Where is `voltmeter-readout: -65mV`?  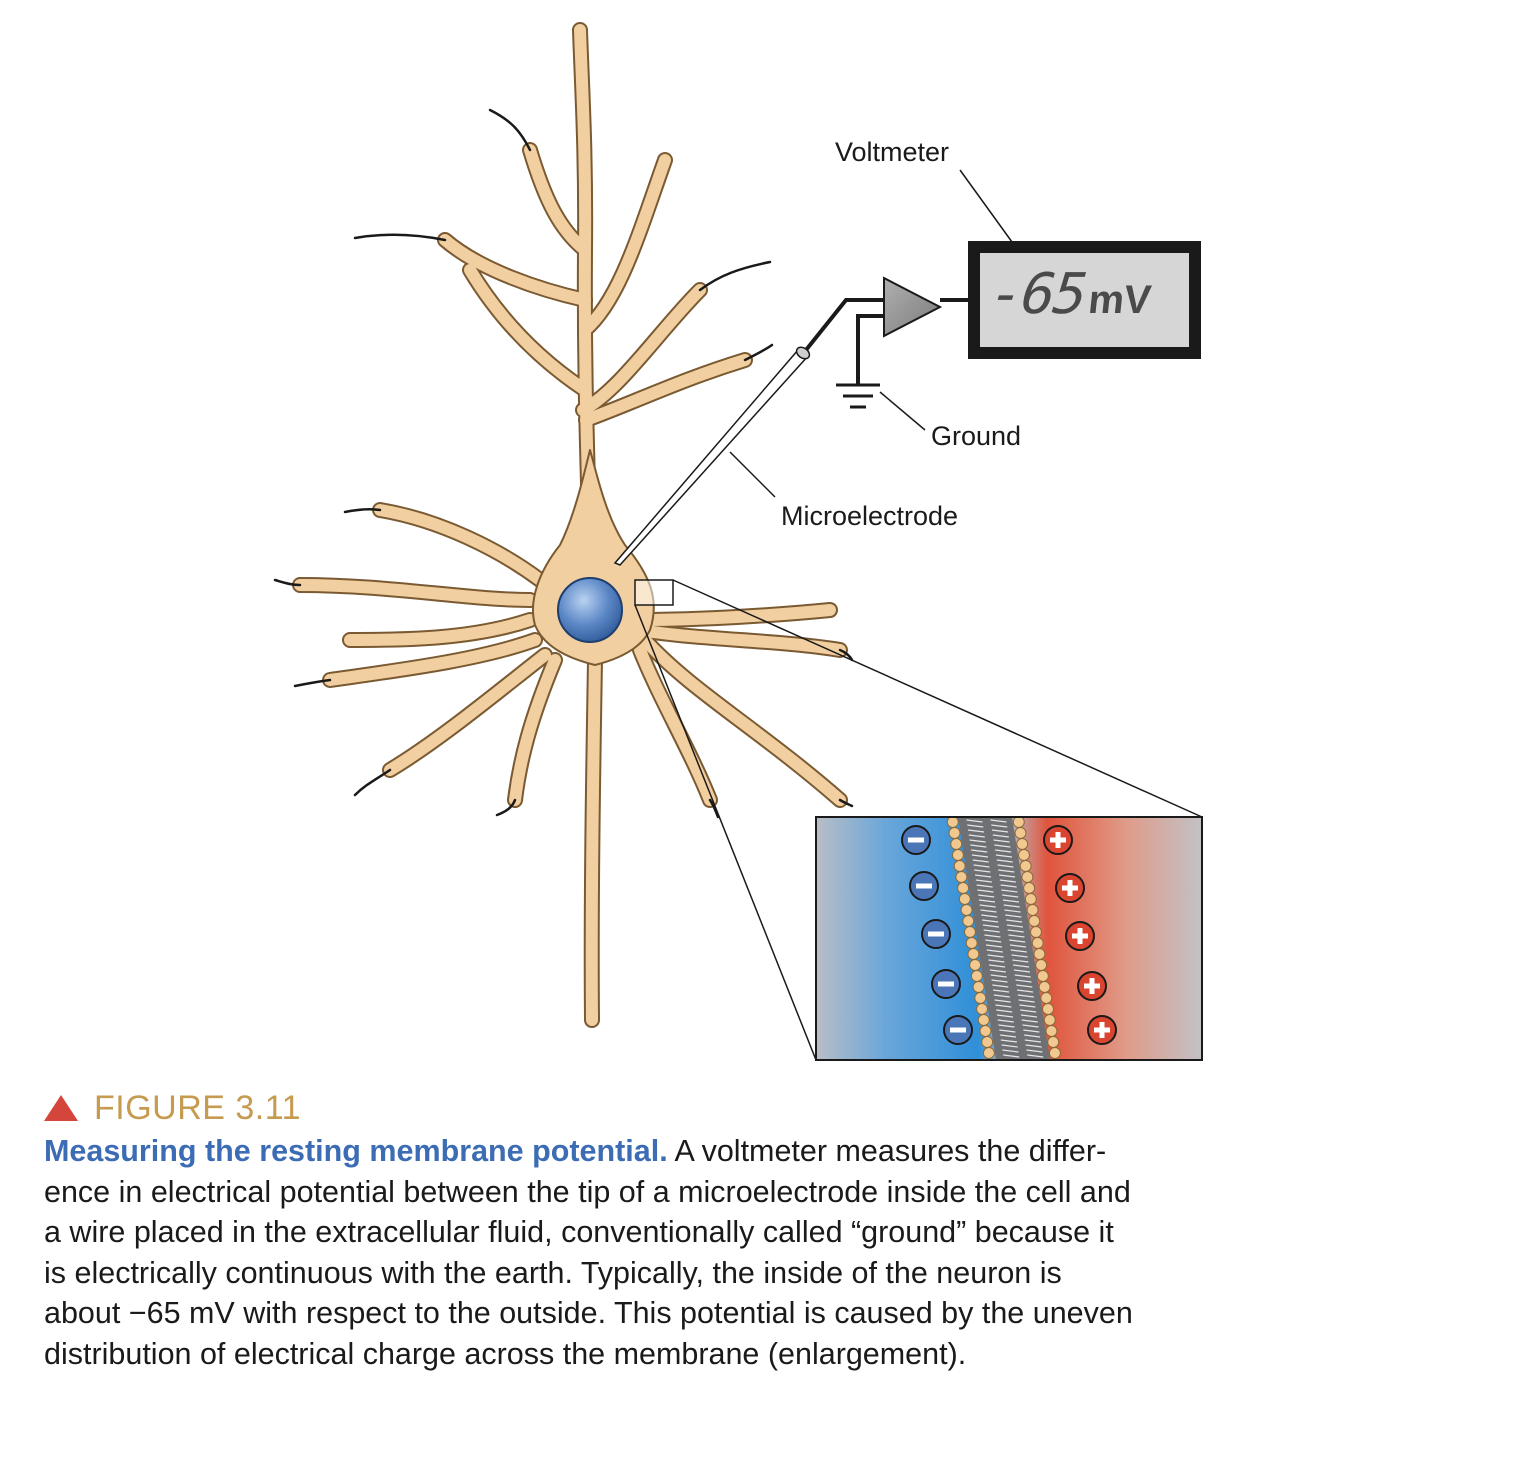
voltmeter-readout: -65mV is located at coordinates (1071, 294).